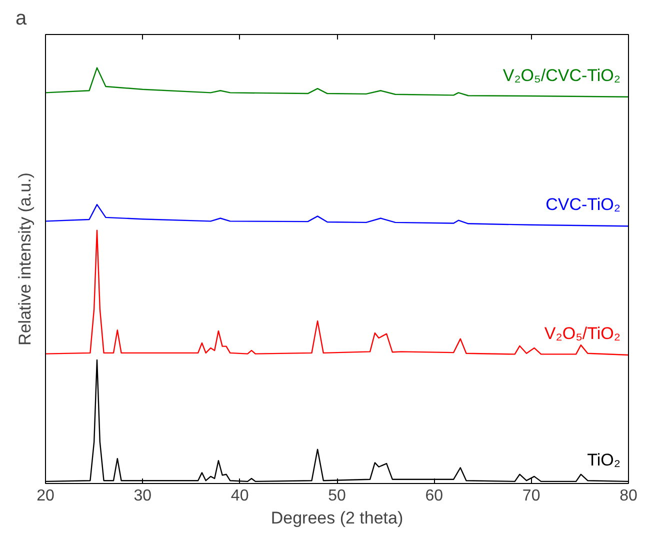  What do you see at coordinates (604, 460) in the screenshot?
I see `series-label: TiO₂` at bounding box center [604, 460].